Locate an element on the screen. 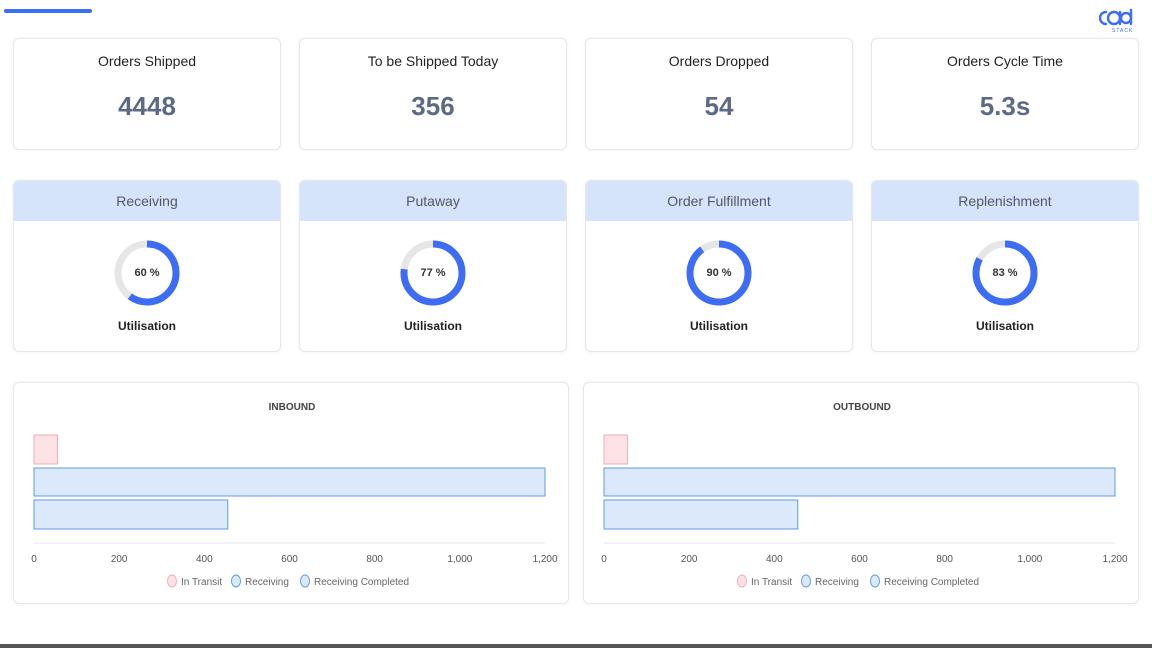  util-card-receiving: Receiving 60 % Utilisation is located at coordinates (147, 266).